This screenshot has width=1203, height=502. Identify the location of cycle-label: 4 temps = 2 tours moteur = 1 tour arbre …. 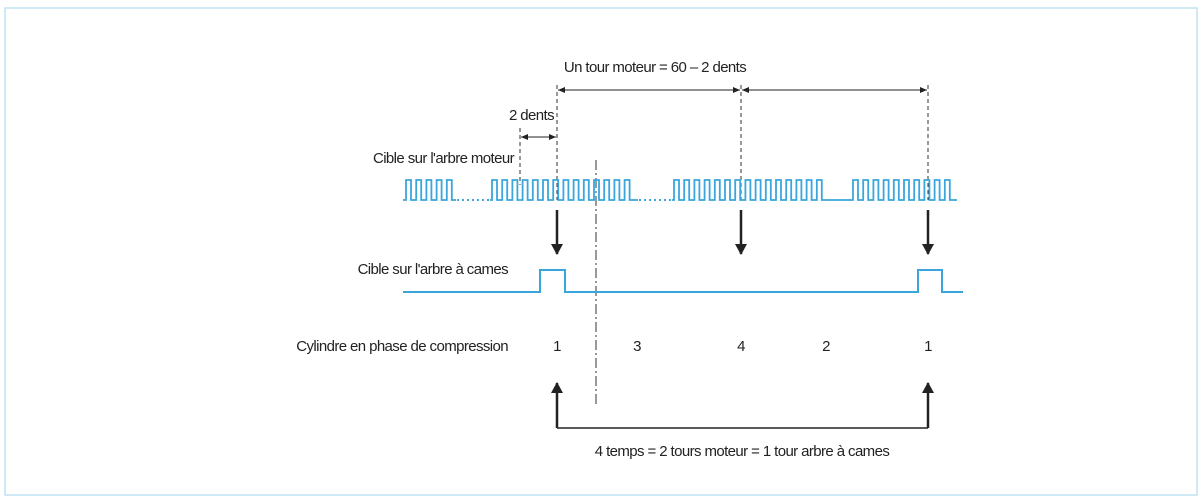
(742, 451).